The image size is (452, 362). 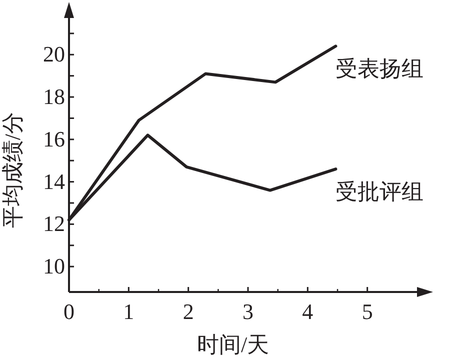 What do you see at coordinates (54, 223) in the screenshot?
I see `y-tick-label: 12` at bounding box center [54, 223].